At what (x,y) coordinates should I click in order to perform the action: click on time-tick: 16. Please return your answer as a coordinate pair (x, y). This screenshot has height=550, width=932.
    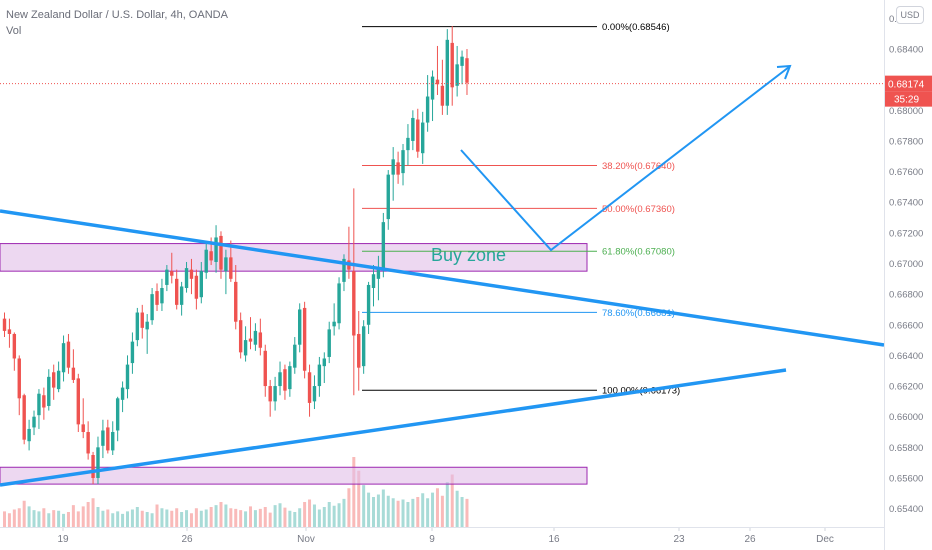
    Looking at the image, I should click on (554, 539).